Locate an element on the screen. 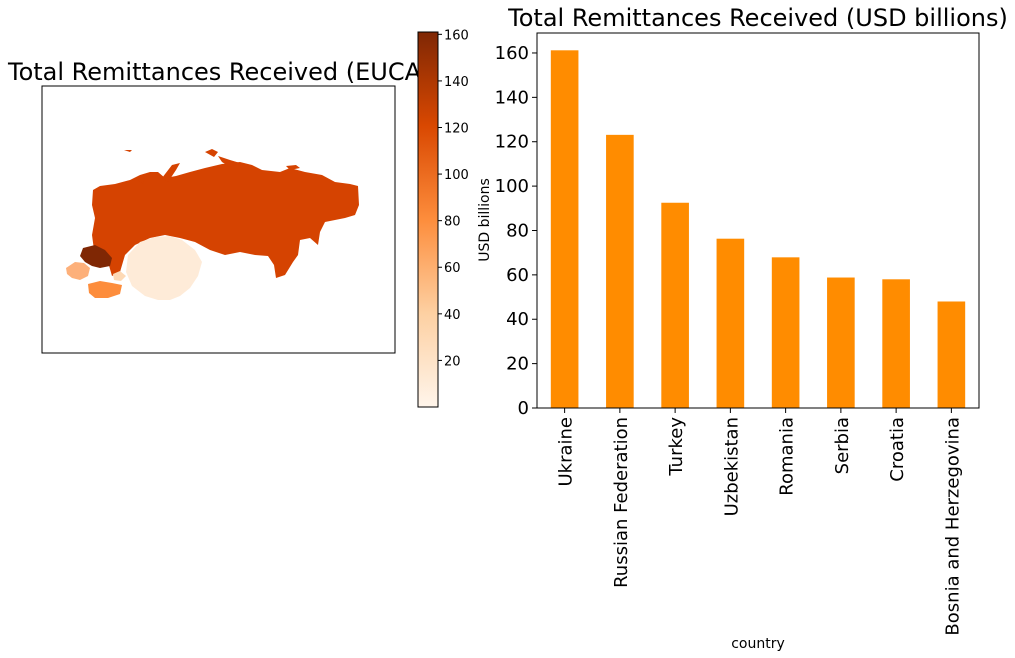  x-tick-label: Russian Federation is located at coordinates (621, 502).